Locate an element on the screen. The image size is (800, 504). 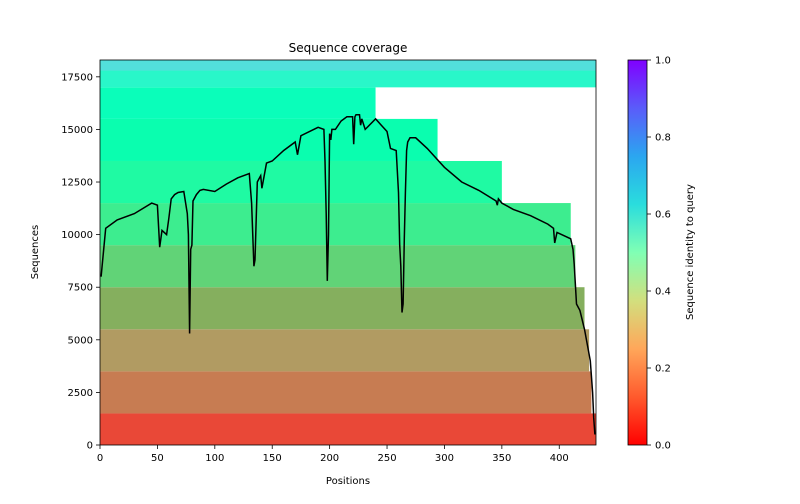
x-axis-label: Positions is located at coordinates (348, 481).